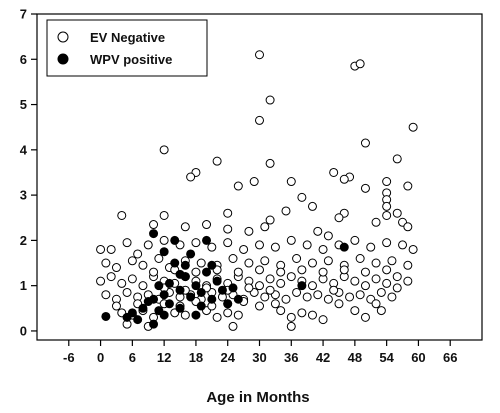 The width and height of the screenshot is (500, 413). Describe the element at coordinates (127, 48) in the screenshot. I see `legend: EV Negative WPV positive` at that location.